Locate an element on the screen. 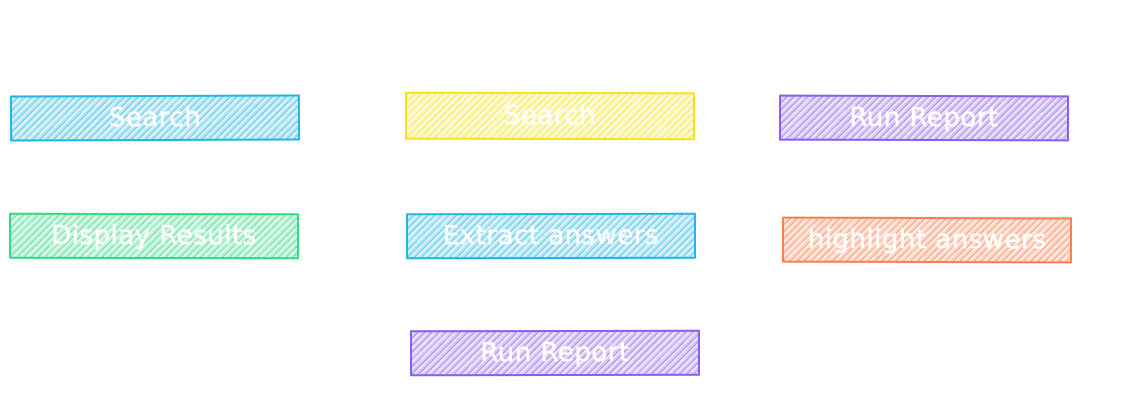  highlight-answers-node: highlight answers is located at coordinates (927, 240).